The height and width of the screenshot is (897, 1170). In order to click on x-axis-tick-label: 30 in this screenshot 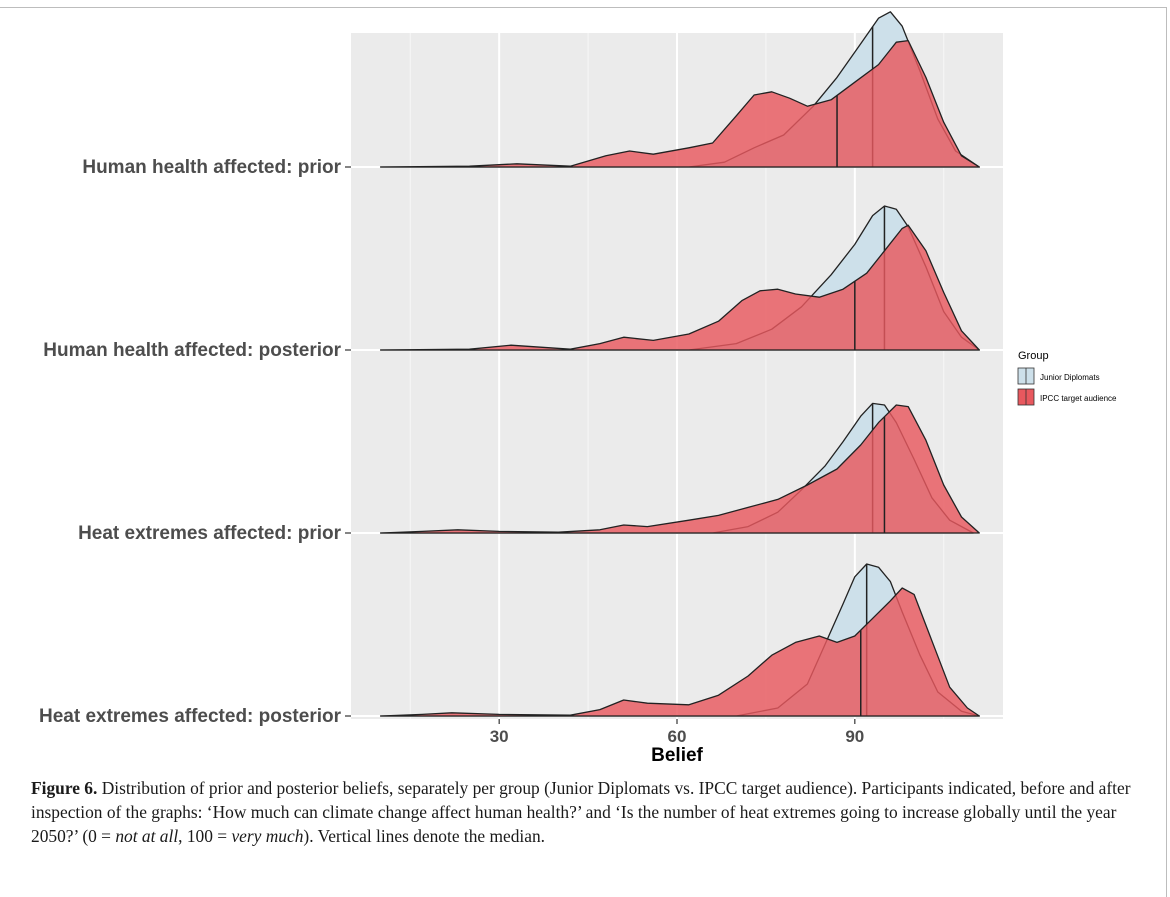, I will do `click(499, 736)`.